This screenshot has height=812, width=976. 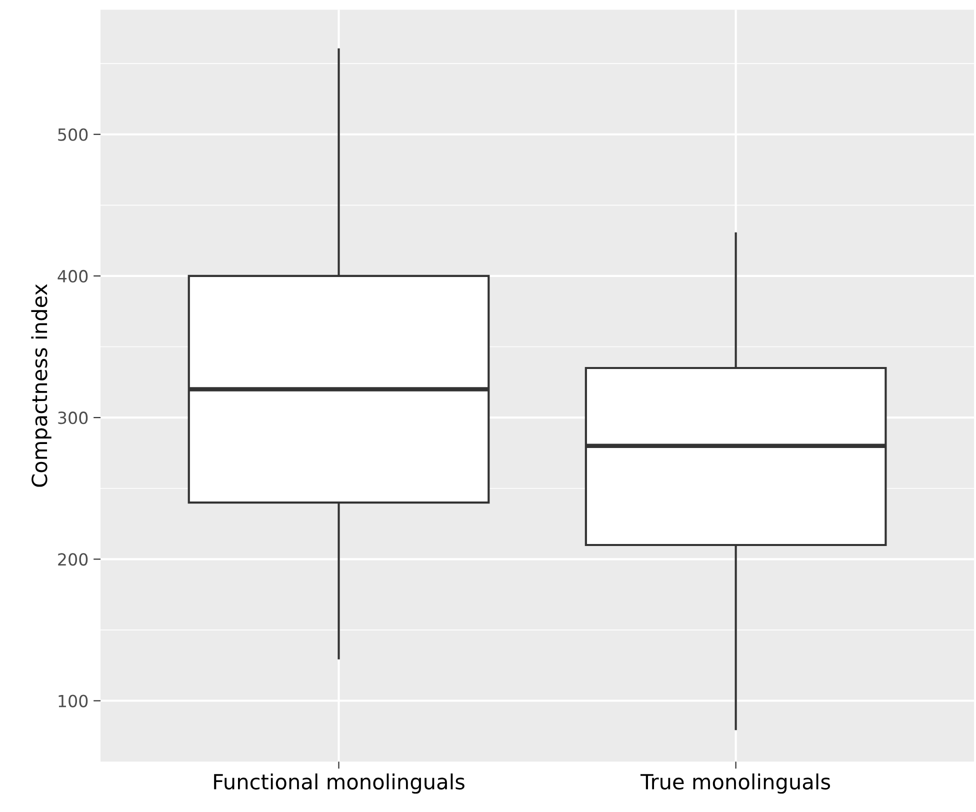 What do you see at coordinates (73, 559) in the screenshot?
I see `y-tick-label: 200` at bounding box center [73, 559].